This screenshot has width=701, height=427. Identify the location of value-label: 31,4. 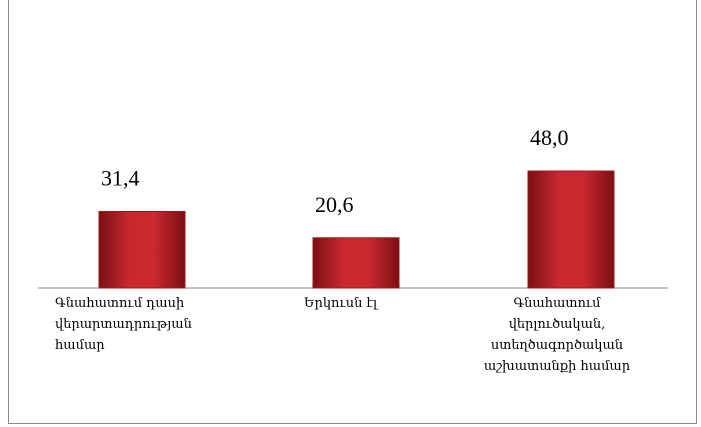
(120, 177).